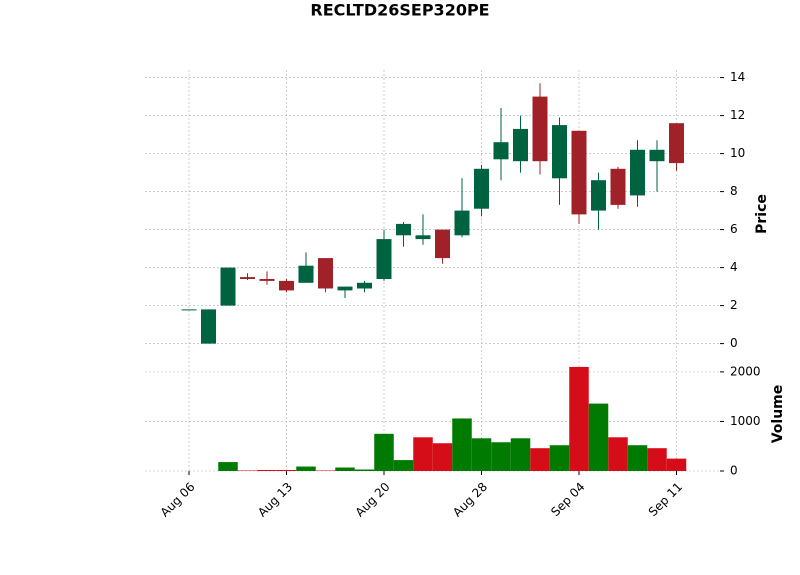 The image size is (800, 575). I want to click on y-tick-label: 8, so click(734, 191).